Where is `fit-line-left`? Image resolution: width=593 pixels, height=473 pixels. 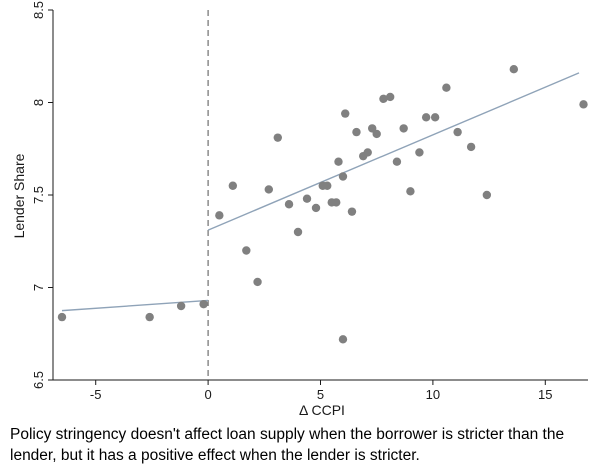 fit-line-left is located at coordinates (135, 305).